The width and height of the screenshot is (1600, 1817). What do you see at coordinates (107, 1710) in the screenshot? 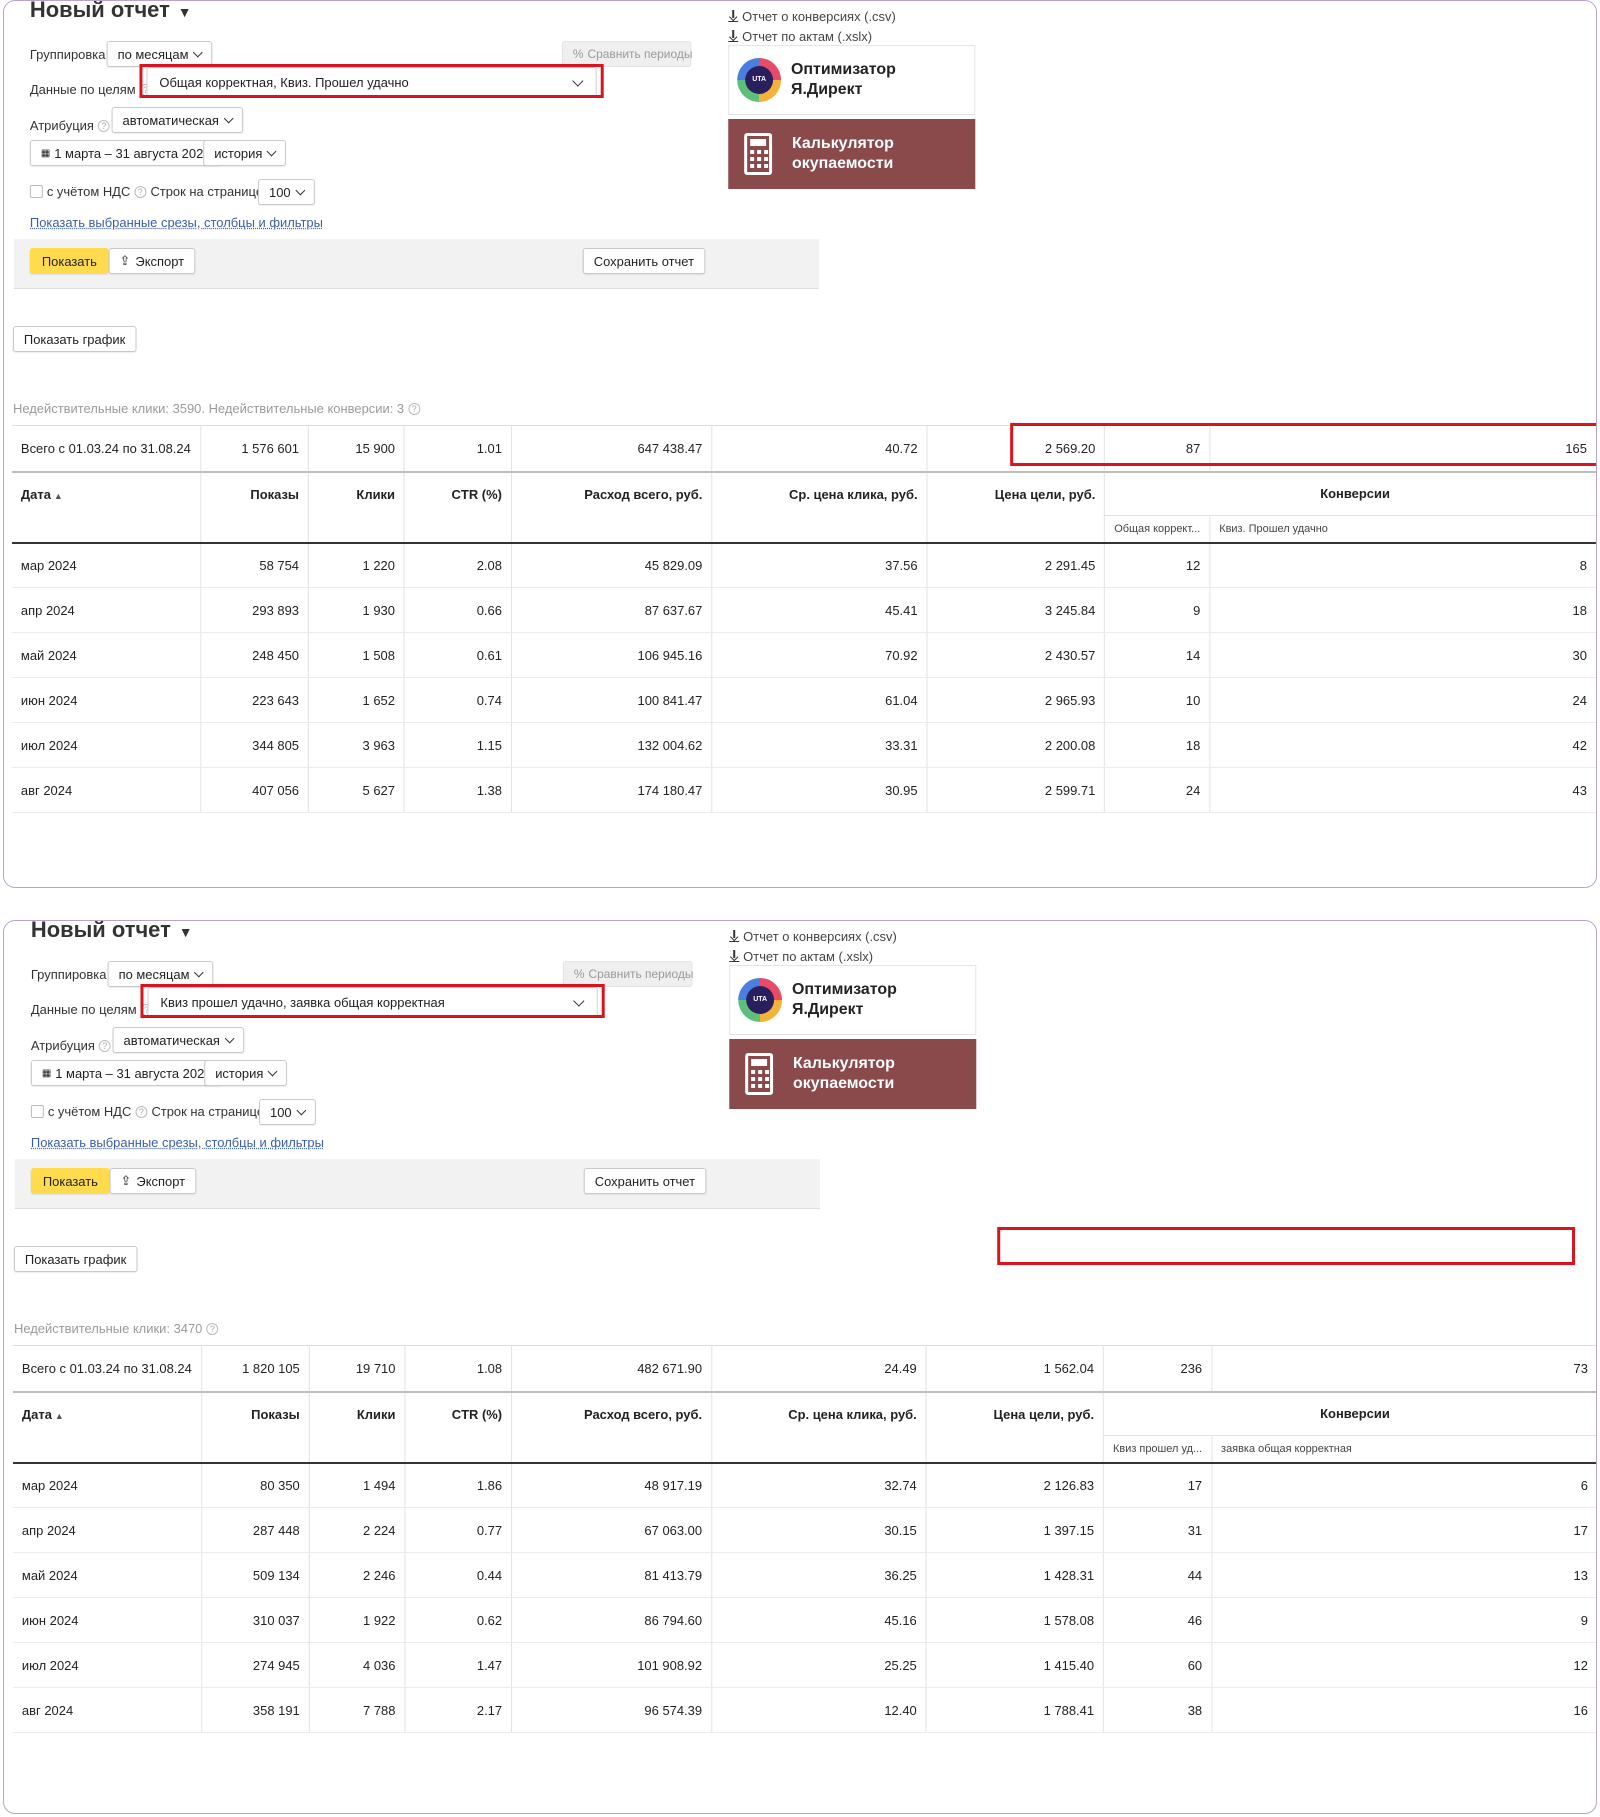
I see `cell-date: авг 2024` at bounding box center [107, 1710].